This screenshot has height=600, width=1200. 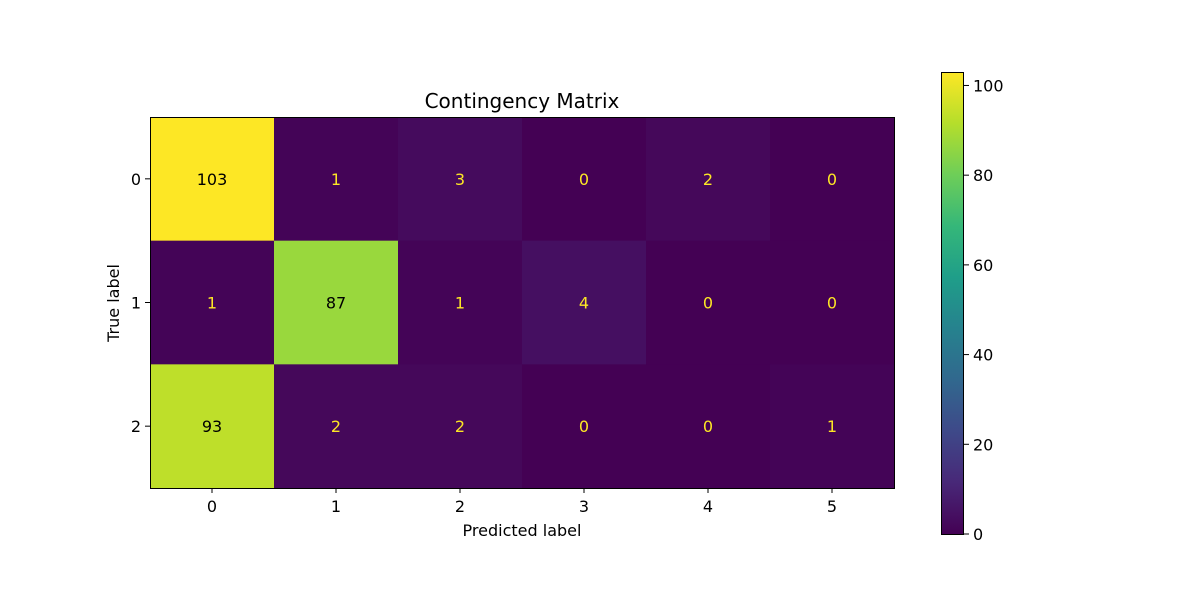 What do you see at coordinates (983, 444) in the screenshot?
I see `colorbar-tick-label: 20` at bounding box center [983, 444].